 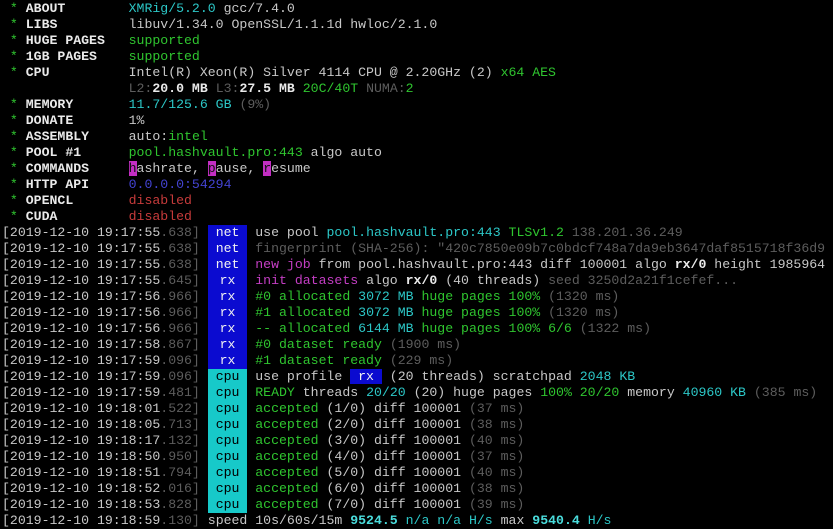 I want to click on text-span: huge pages 100% 6/6, so click(x=496, y=328).